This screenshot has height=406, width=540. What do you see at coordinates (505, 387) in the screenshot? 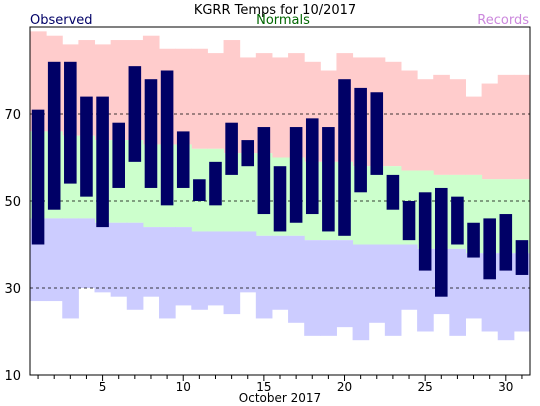
I see `x-tick-label: 30` at bounding box center [505, 387].